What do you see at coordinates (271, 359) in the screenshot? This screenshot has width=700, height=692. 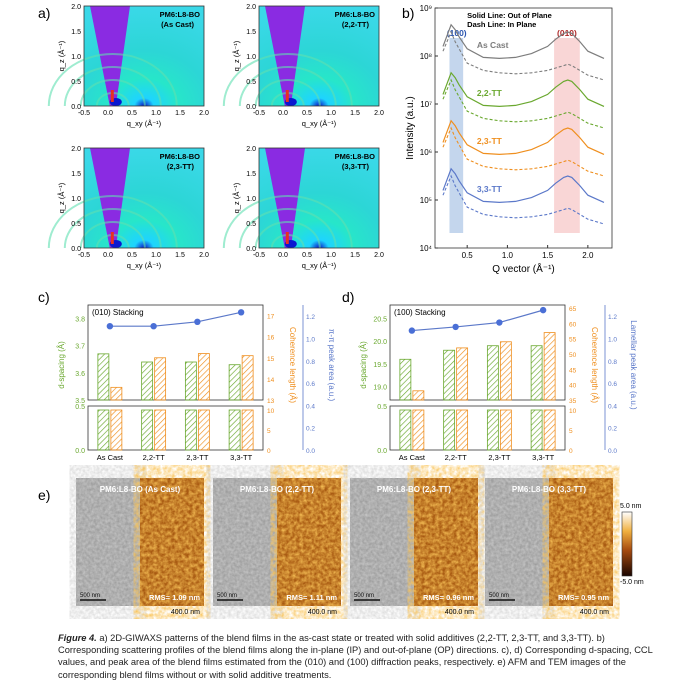 I see `y2-tick-label: 15` at bounding box center [271, 359].